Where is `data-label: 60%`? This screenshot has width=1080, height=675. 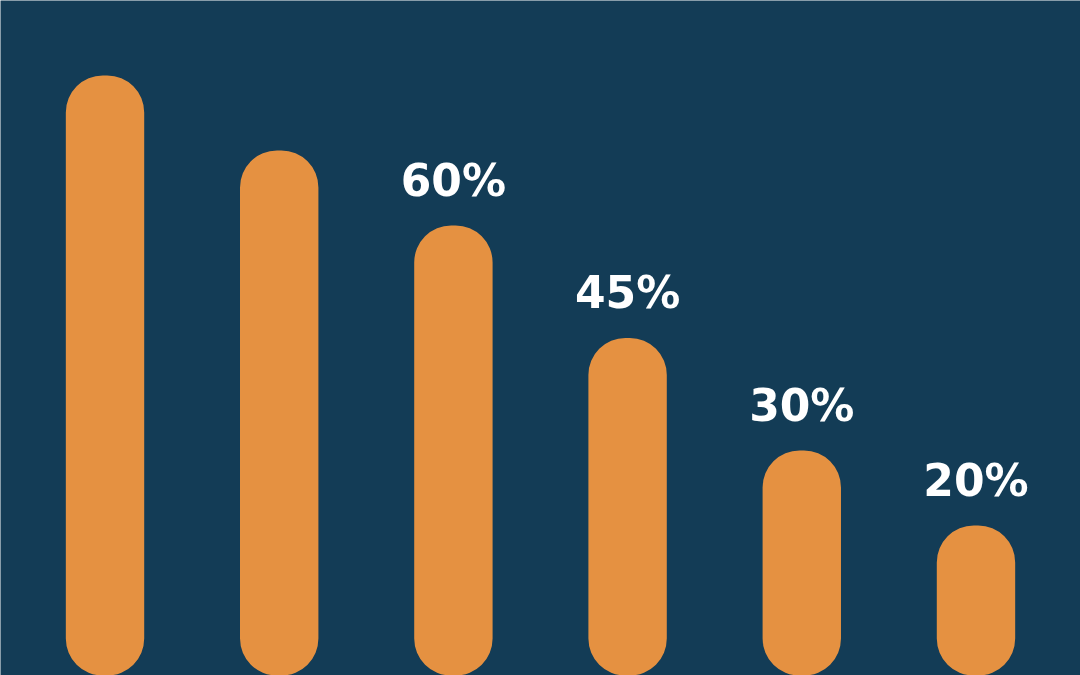 data-label: 60% is located at coordinates (453, 180).